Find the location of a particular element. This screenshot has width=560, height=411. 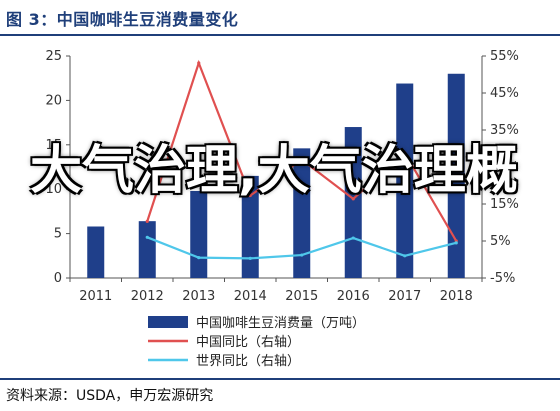

x-tick-label: 2016 is located at coordinates (353, 296).